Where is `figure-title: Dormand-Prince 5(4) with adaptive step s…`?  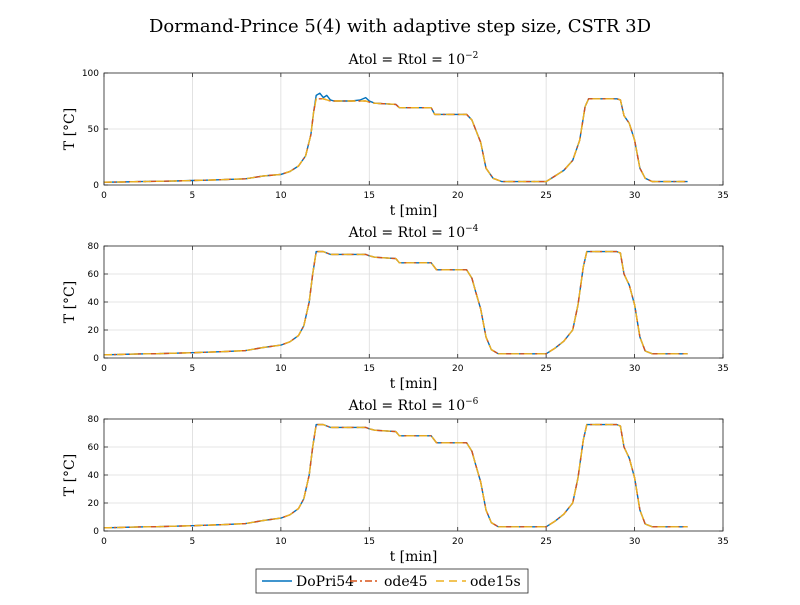
figure-title: Dormand-Prince 5(4) with adaptive step s… is located at coordinates (400, 26).